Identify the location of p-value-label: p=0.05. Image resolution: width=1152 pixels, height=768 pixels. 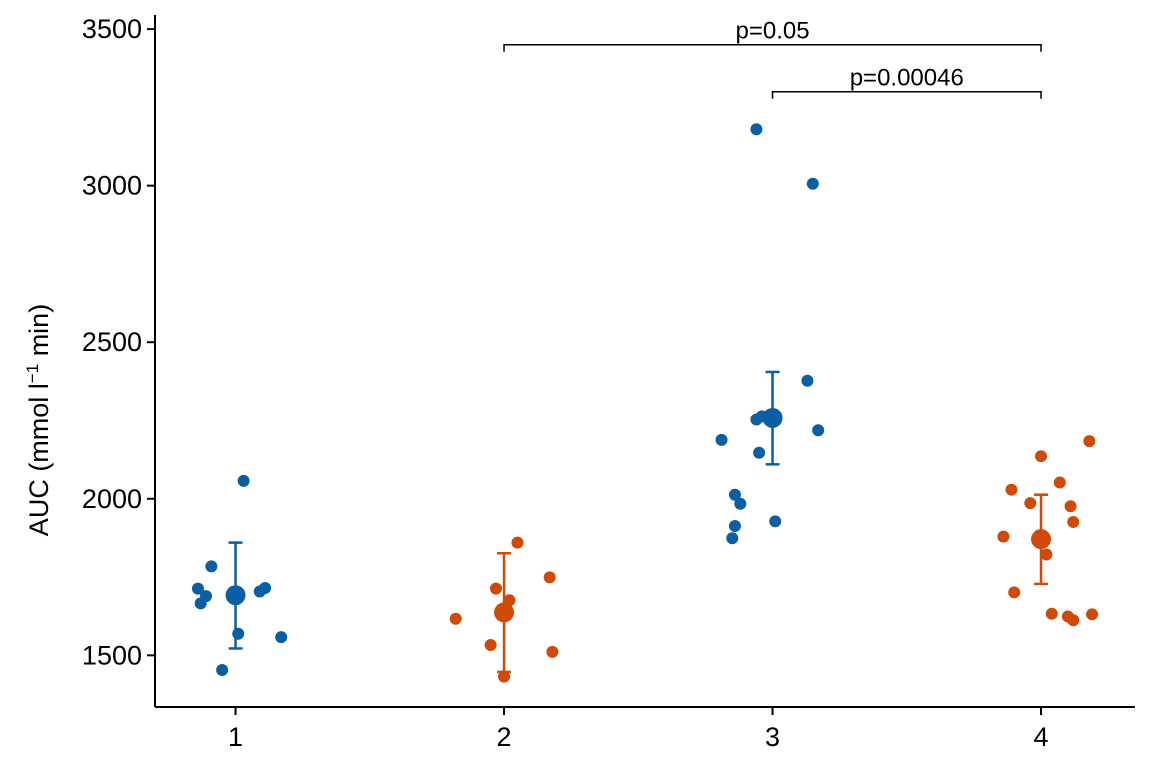
(772, 31).